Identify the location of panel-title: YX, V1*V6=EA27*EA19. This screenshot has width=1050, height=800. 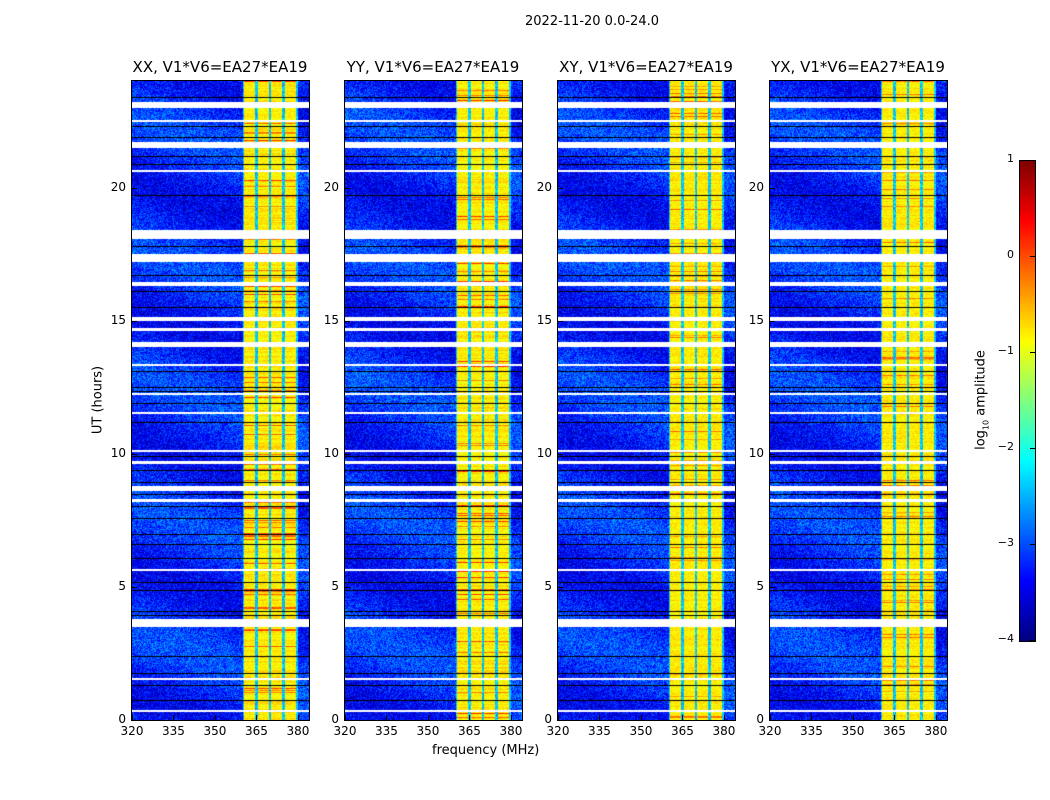
(858, 67).